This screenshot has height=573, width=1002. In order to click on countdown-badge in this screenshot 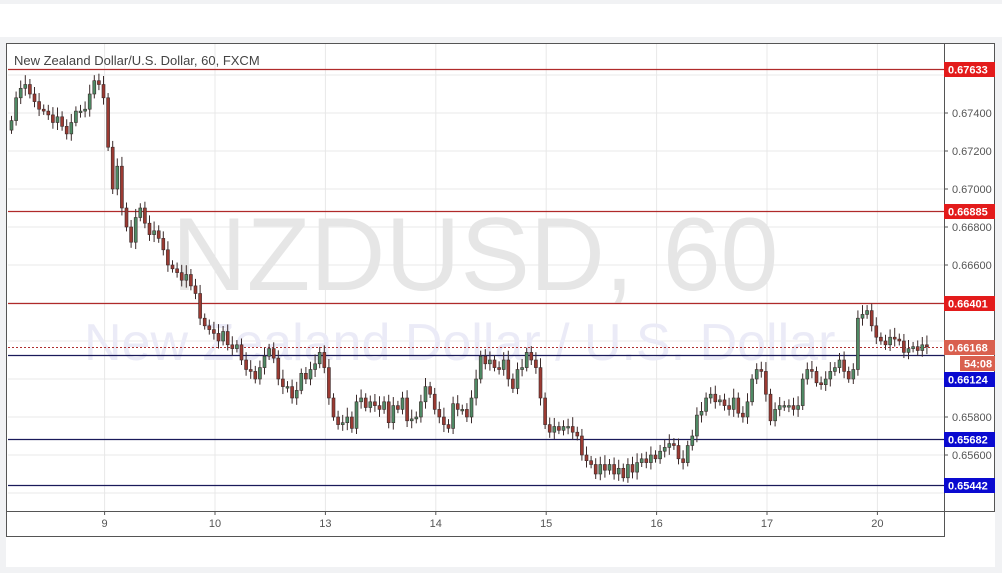, I will do `click(977, 363)`.